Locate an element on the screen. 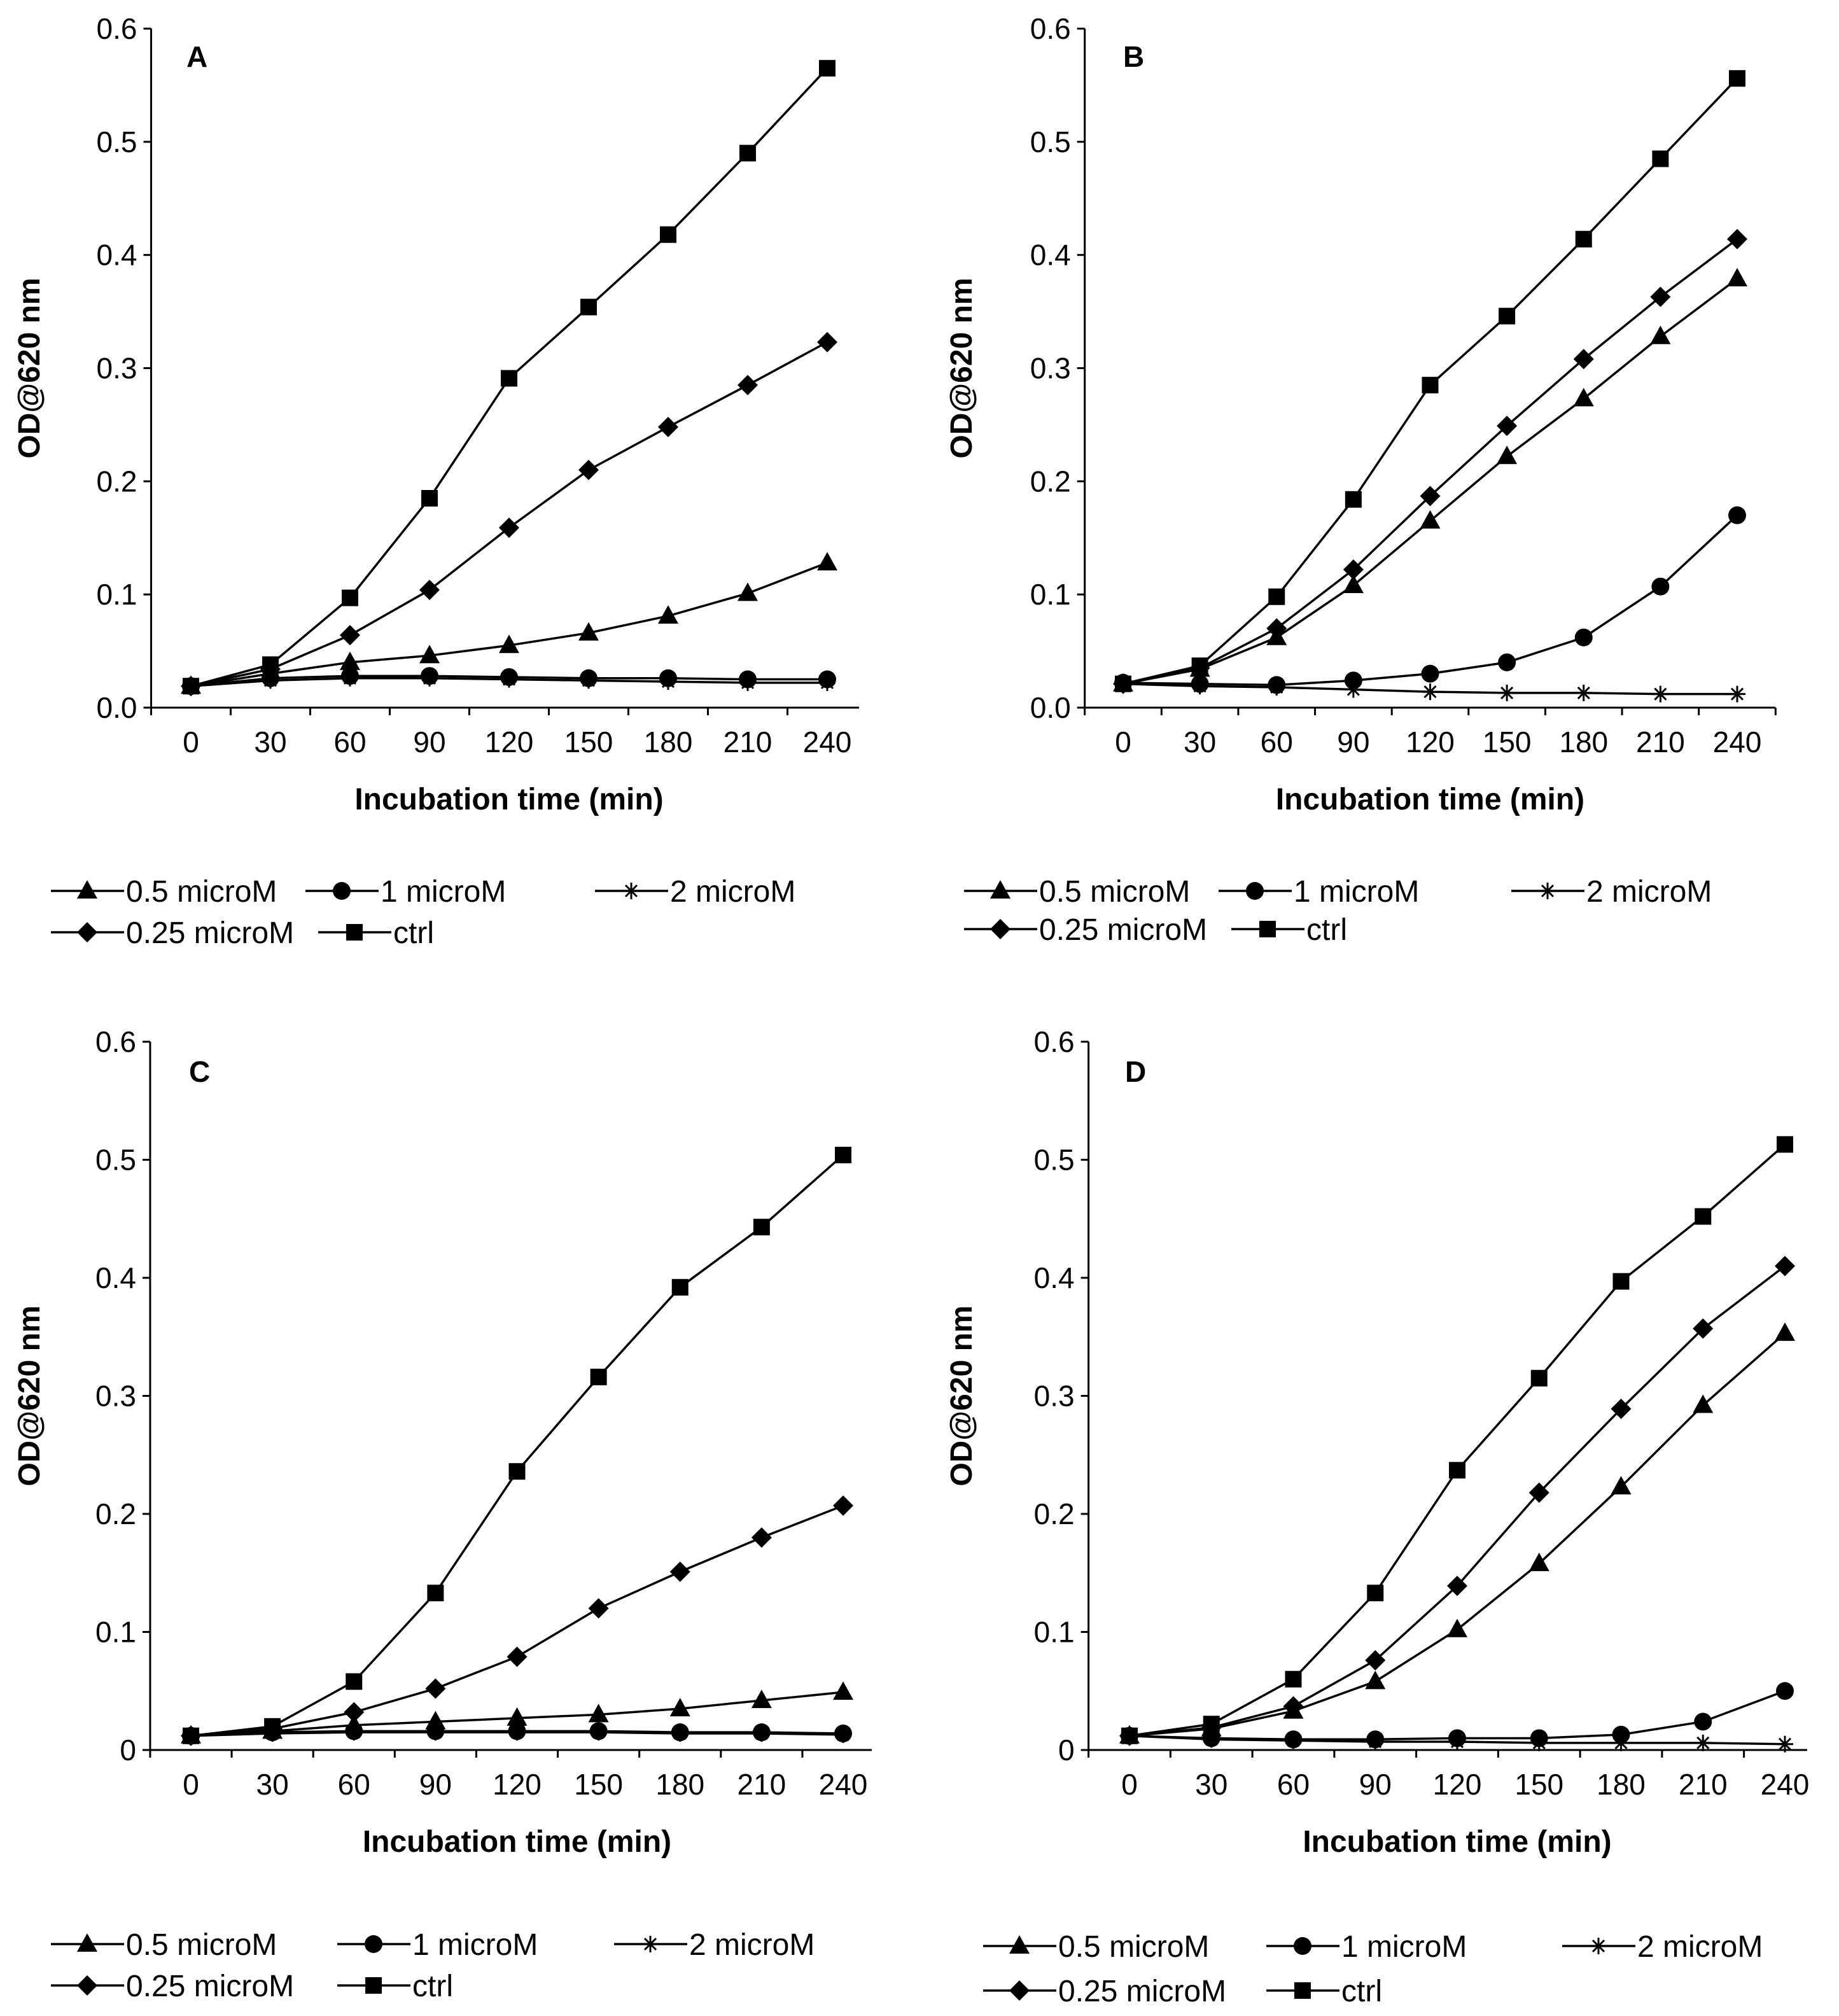 The image size is (1839, 2016). data-point-a-circle is located at coordinates (668, 678).